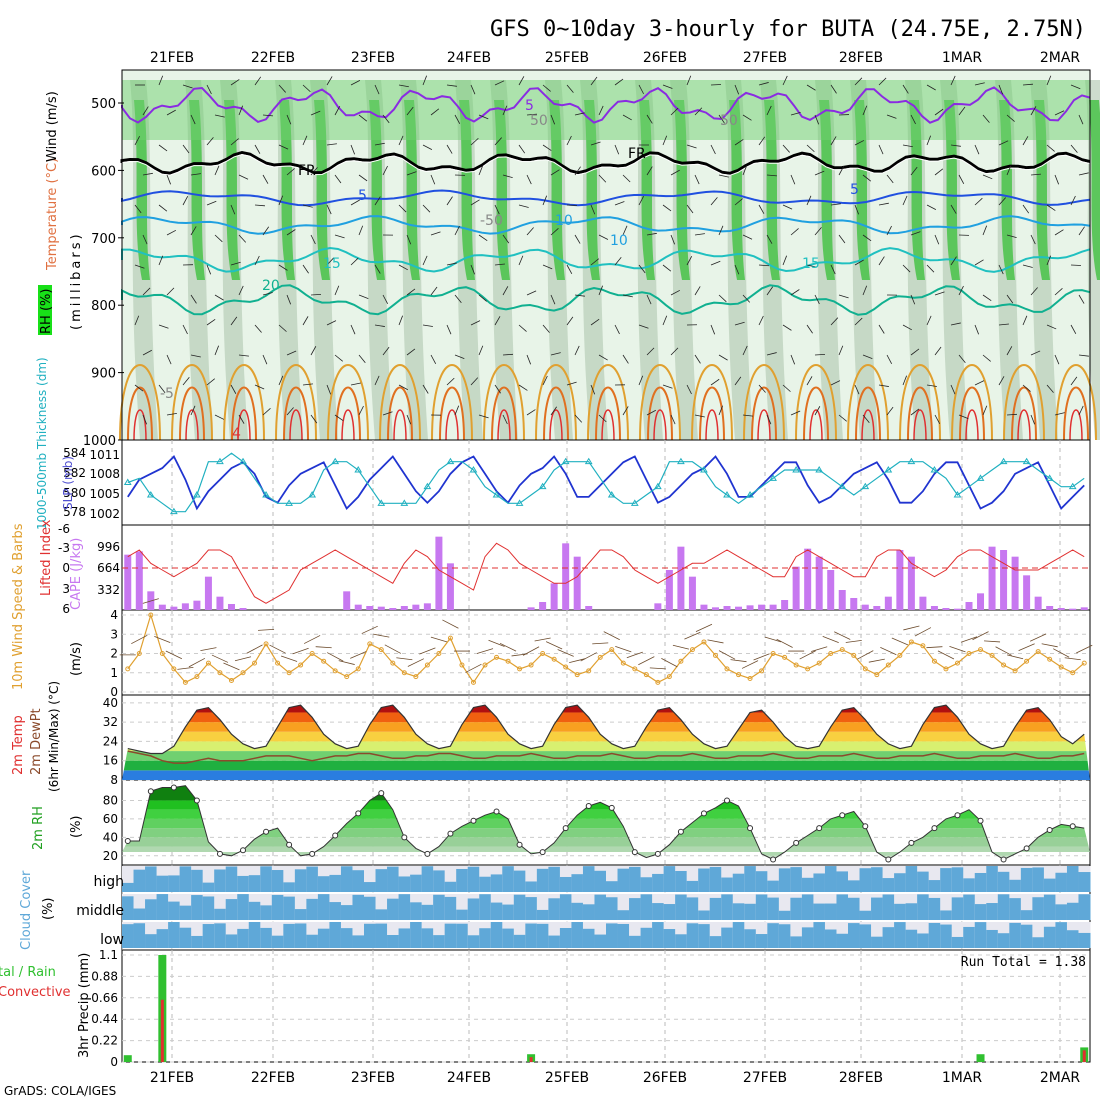  Describe the element at coordinates (606, 164) in the screenshot. I see `contour-freezing-inner` at that location.